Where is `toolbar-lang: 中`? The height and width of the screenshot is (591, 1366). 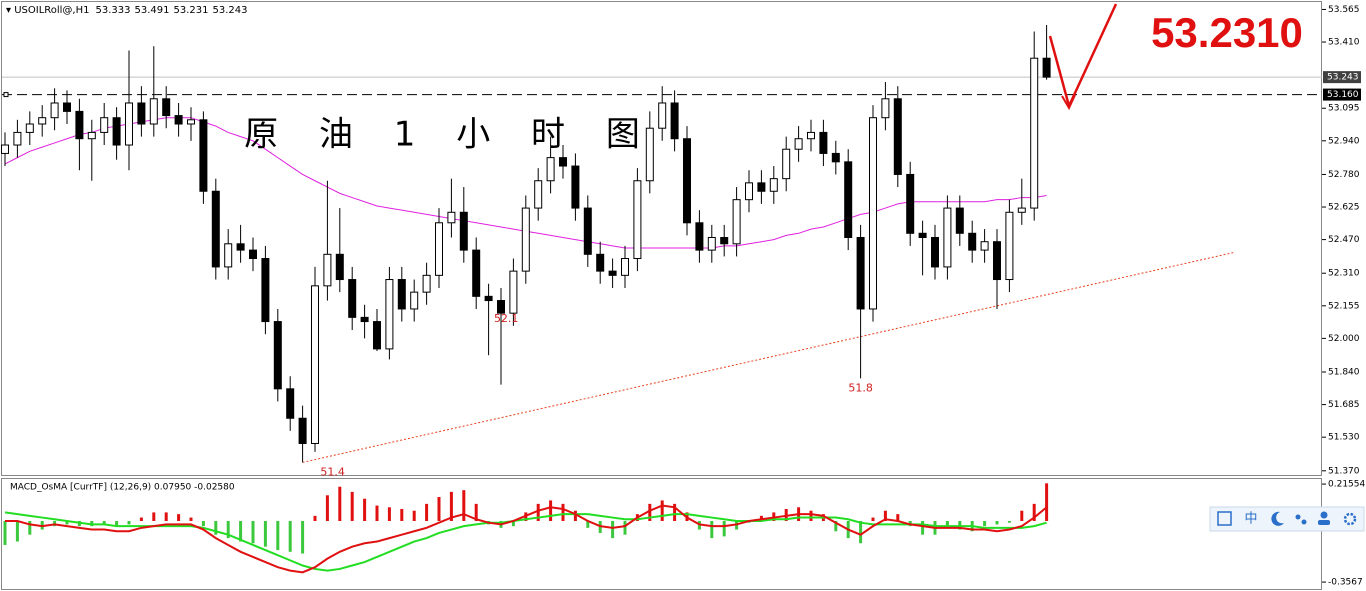
toolbar-lang: 中 is located at coordinates (1250, 519).